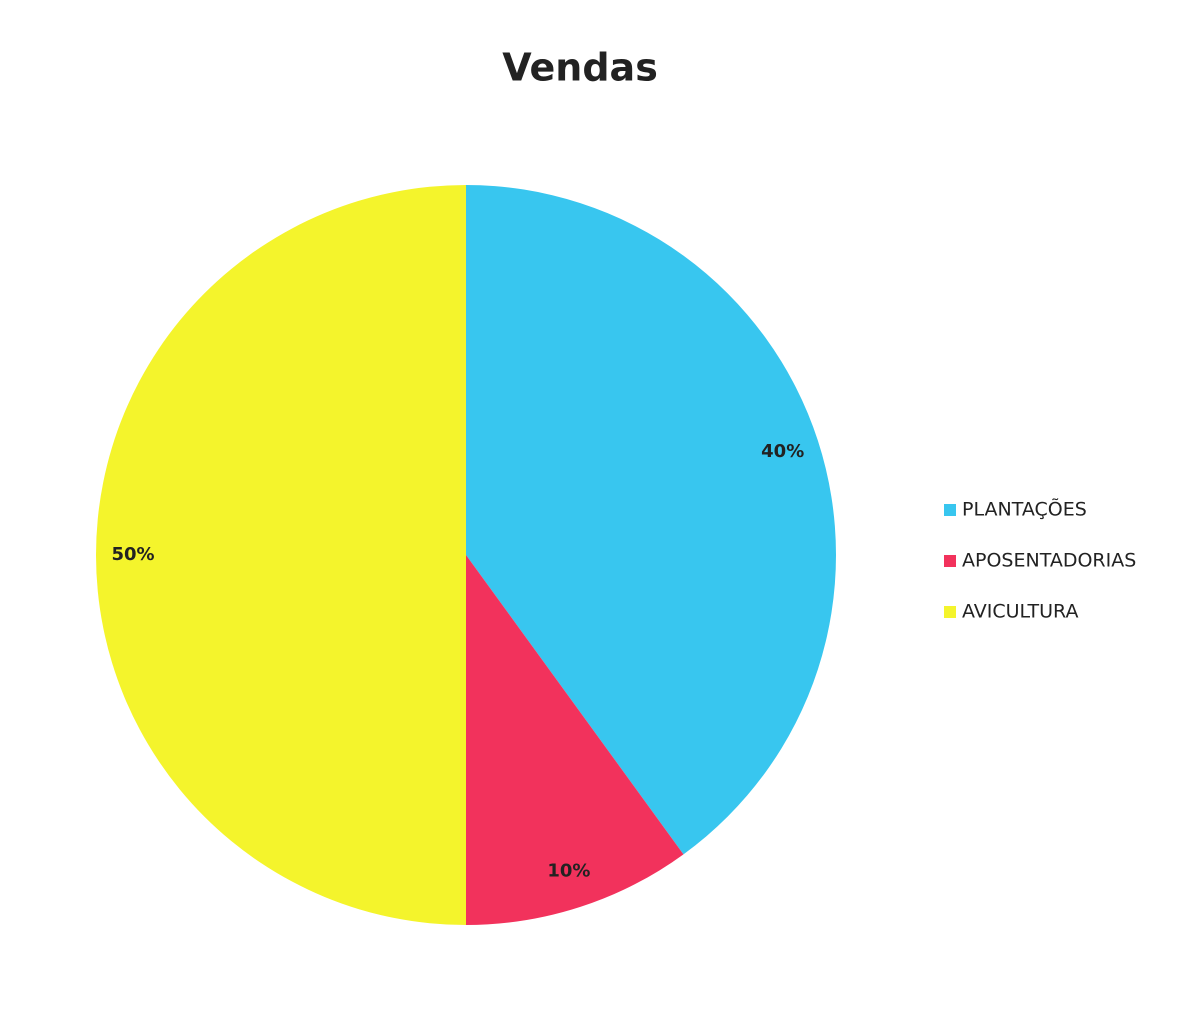  Describe the element at coordinates (1024, 509) in the screenshot. I see `legend-label: PLANTAÇÕES` at that location.